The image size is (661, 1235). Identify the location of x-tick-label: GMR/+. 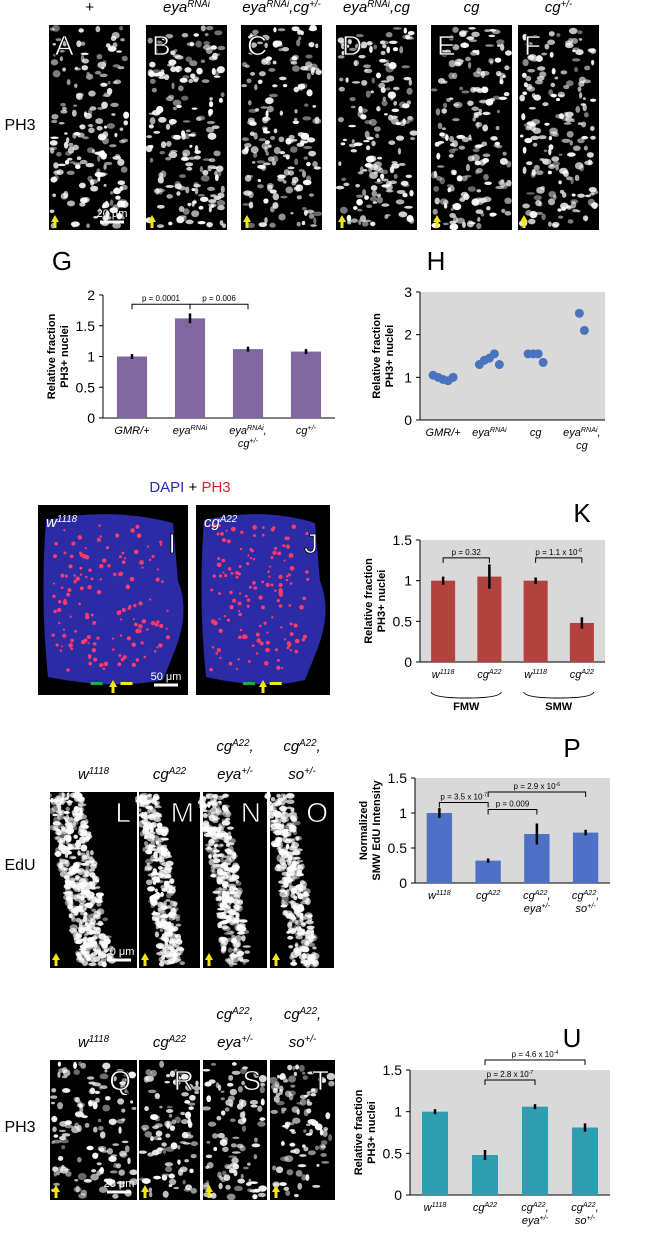
(444, 433).